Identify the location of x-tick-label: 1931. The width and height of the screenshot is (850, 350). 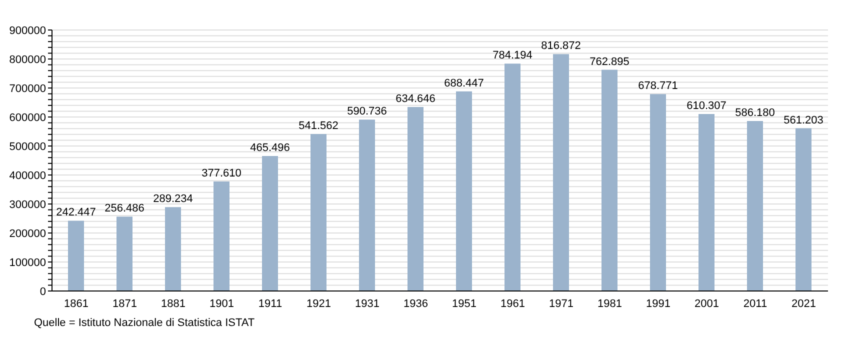
(367, 304).